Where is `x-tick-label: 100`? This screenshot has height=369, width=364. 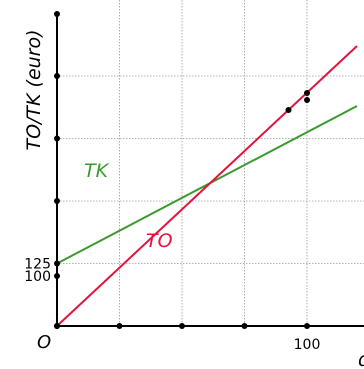 x-tick-label: 100 is located at coordinates (307, 345).